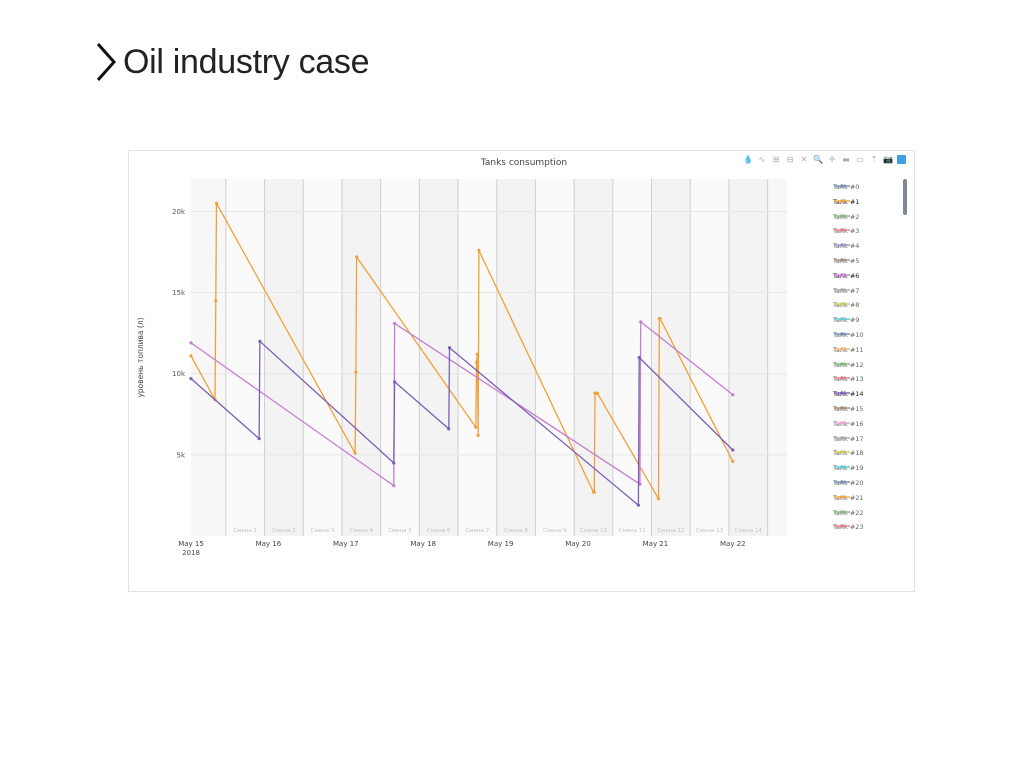 Image resolution: width=1024 pixels, height=768 pixels. I want to click on legend-item: Tank #20, so click(848, 483).